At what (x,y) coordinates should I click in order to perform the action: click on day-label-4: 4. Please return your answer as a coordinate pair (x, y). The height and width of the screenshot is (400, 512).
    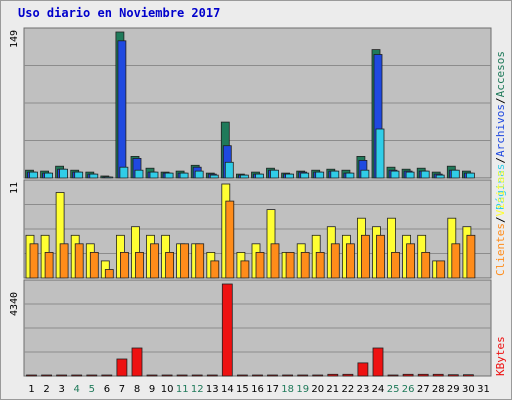
    Looking at the image, I should click on (77, 389).